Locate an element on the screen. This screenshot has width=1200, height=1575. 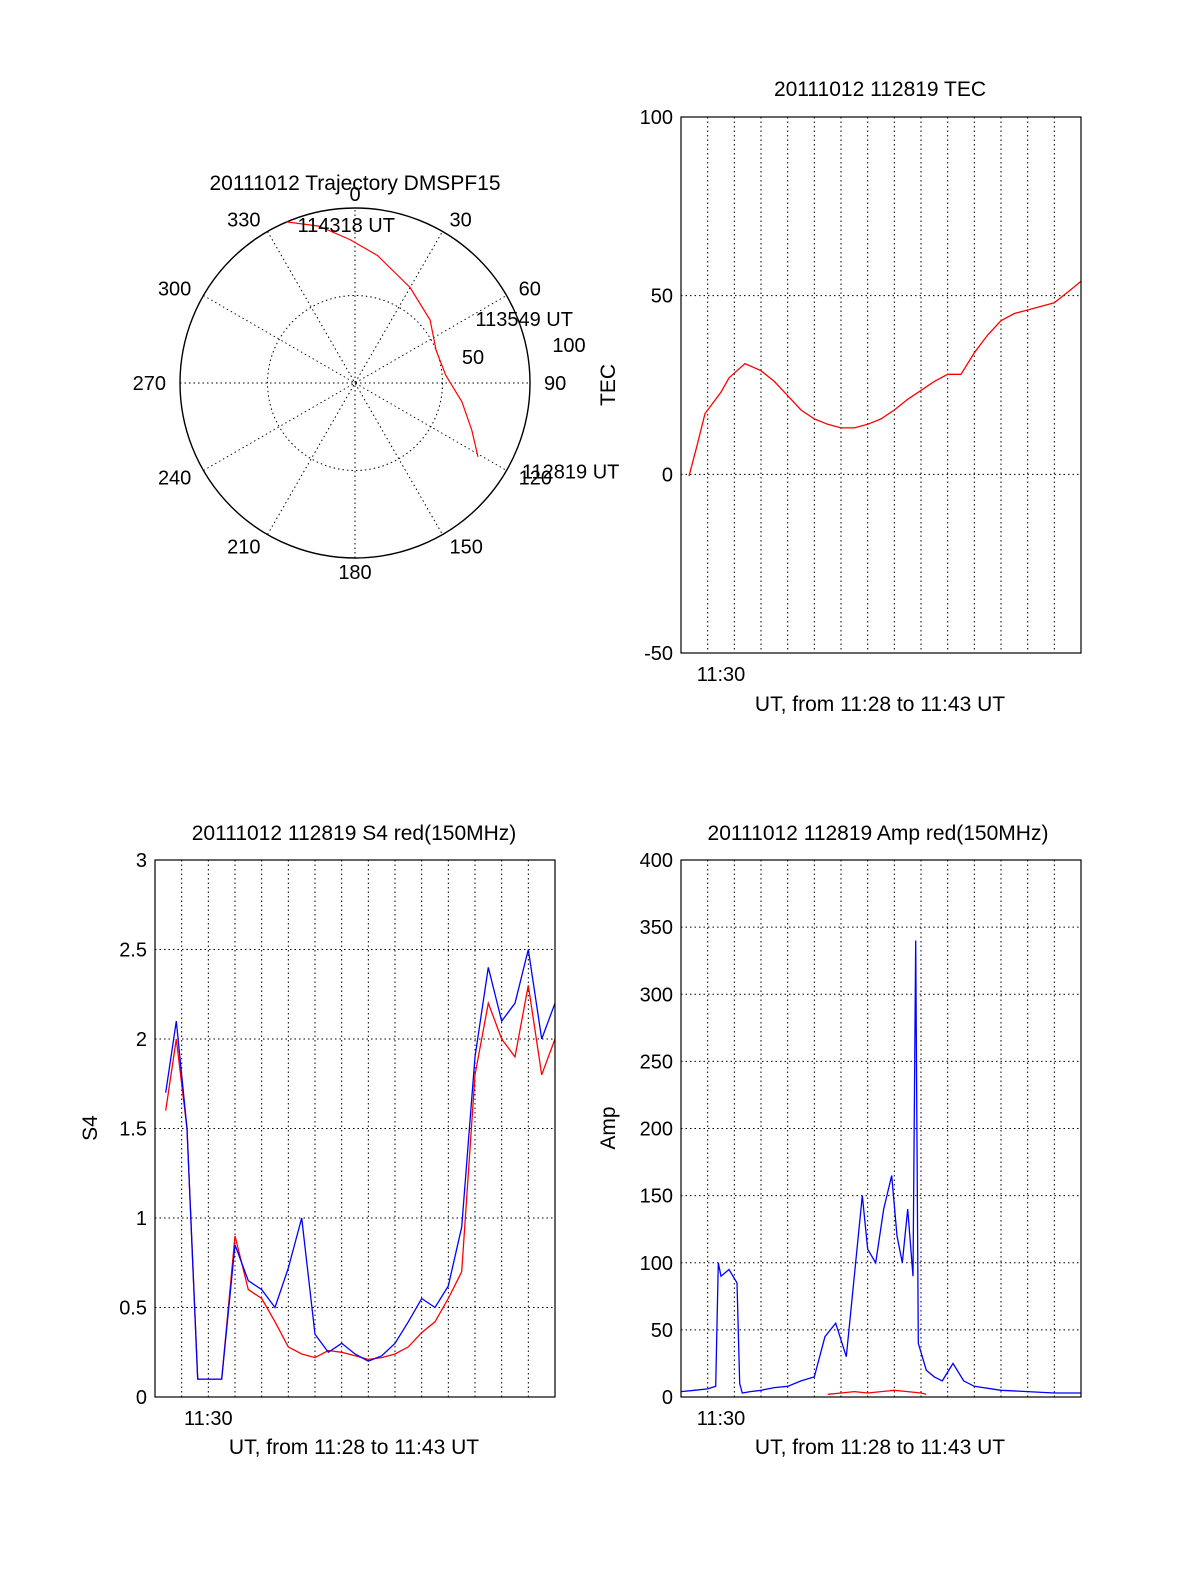
tec-y-label: TEC is located at coordinates (608, 385).